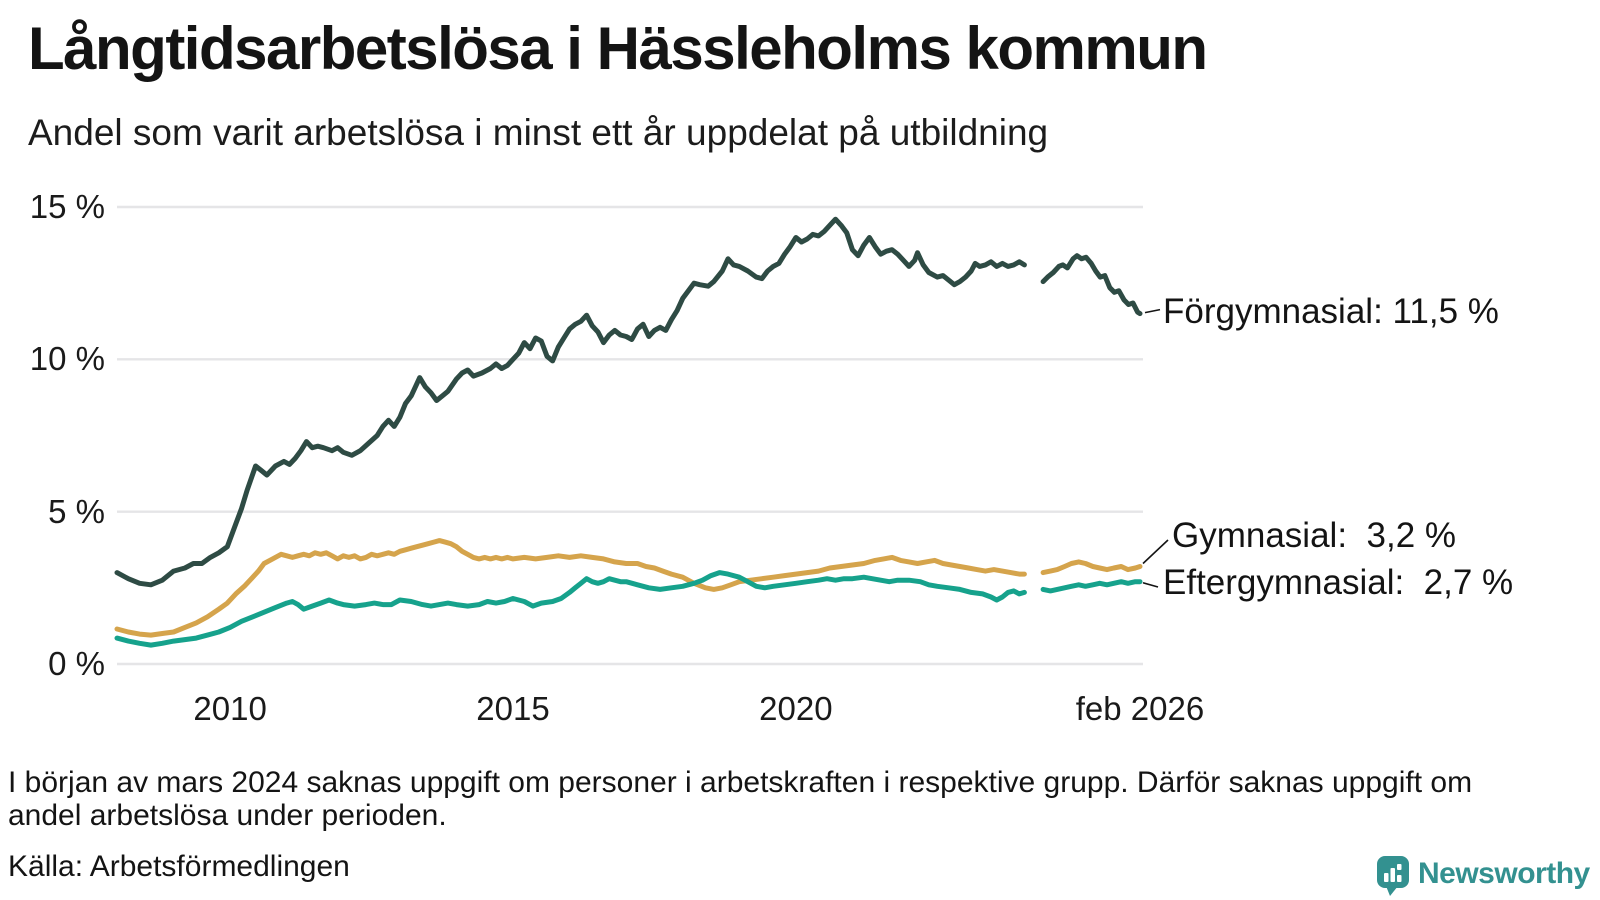 Image resolution: width=1600 pixels, height=900 pixels. Describe the element at coordinates (67, 206) in the screenshot. I see `y-tick-label: 15 %` at that location.